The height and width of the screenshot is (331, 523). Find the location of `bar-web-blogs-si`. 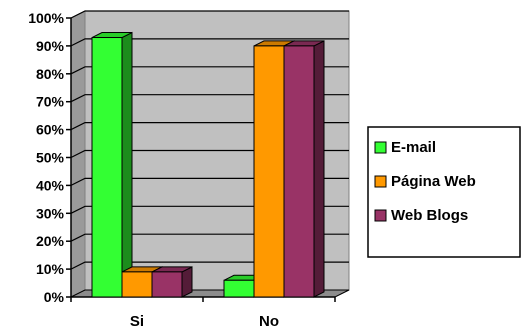

bar-web-blogs-si is located at coordinates (172, 282).